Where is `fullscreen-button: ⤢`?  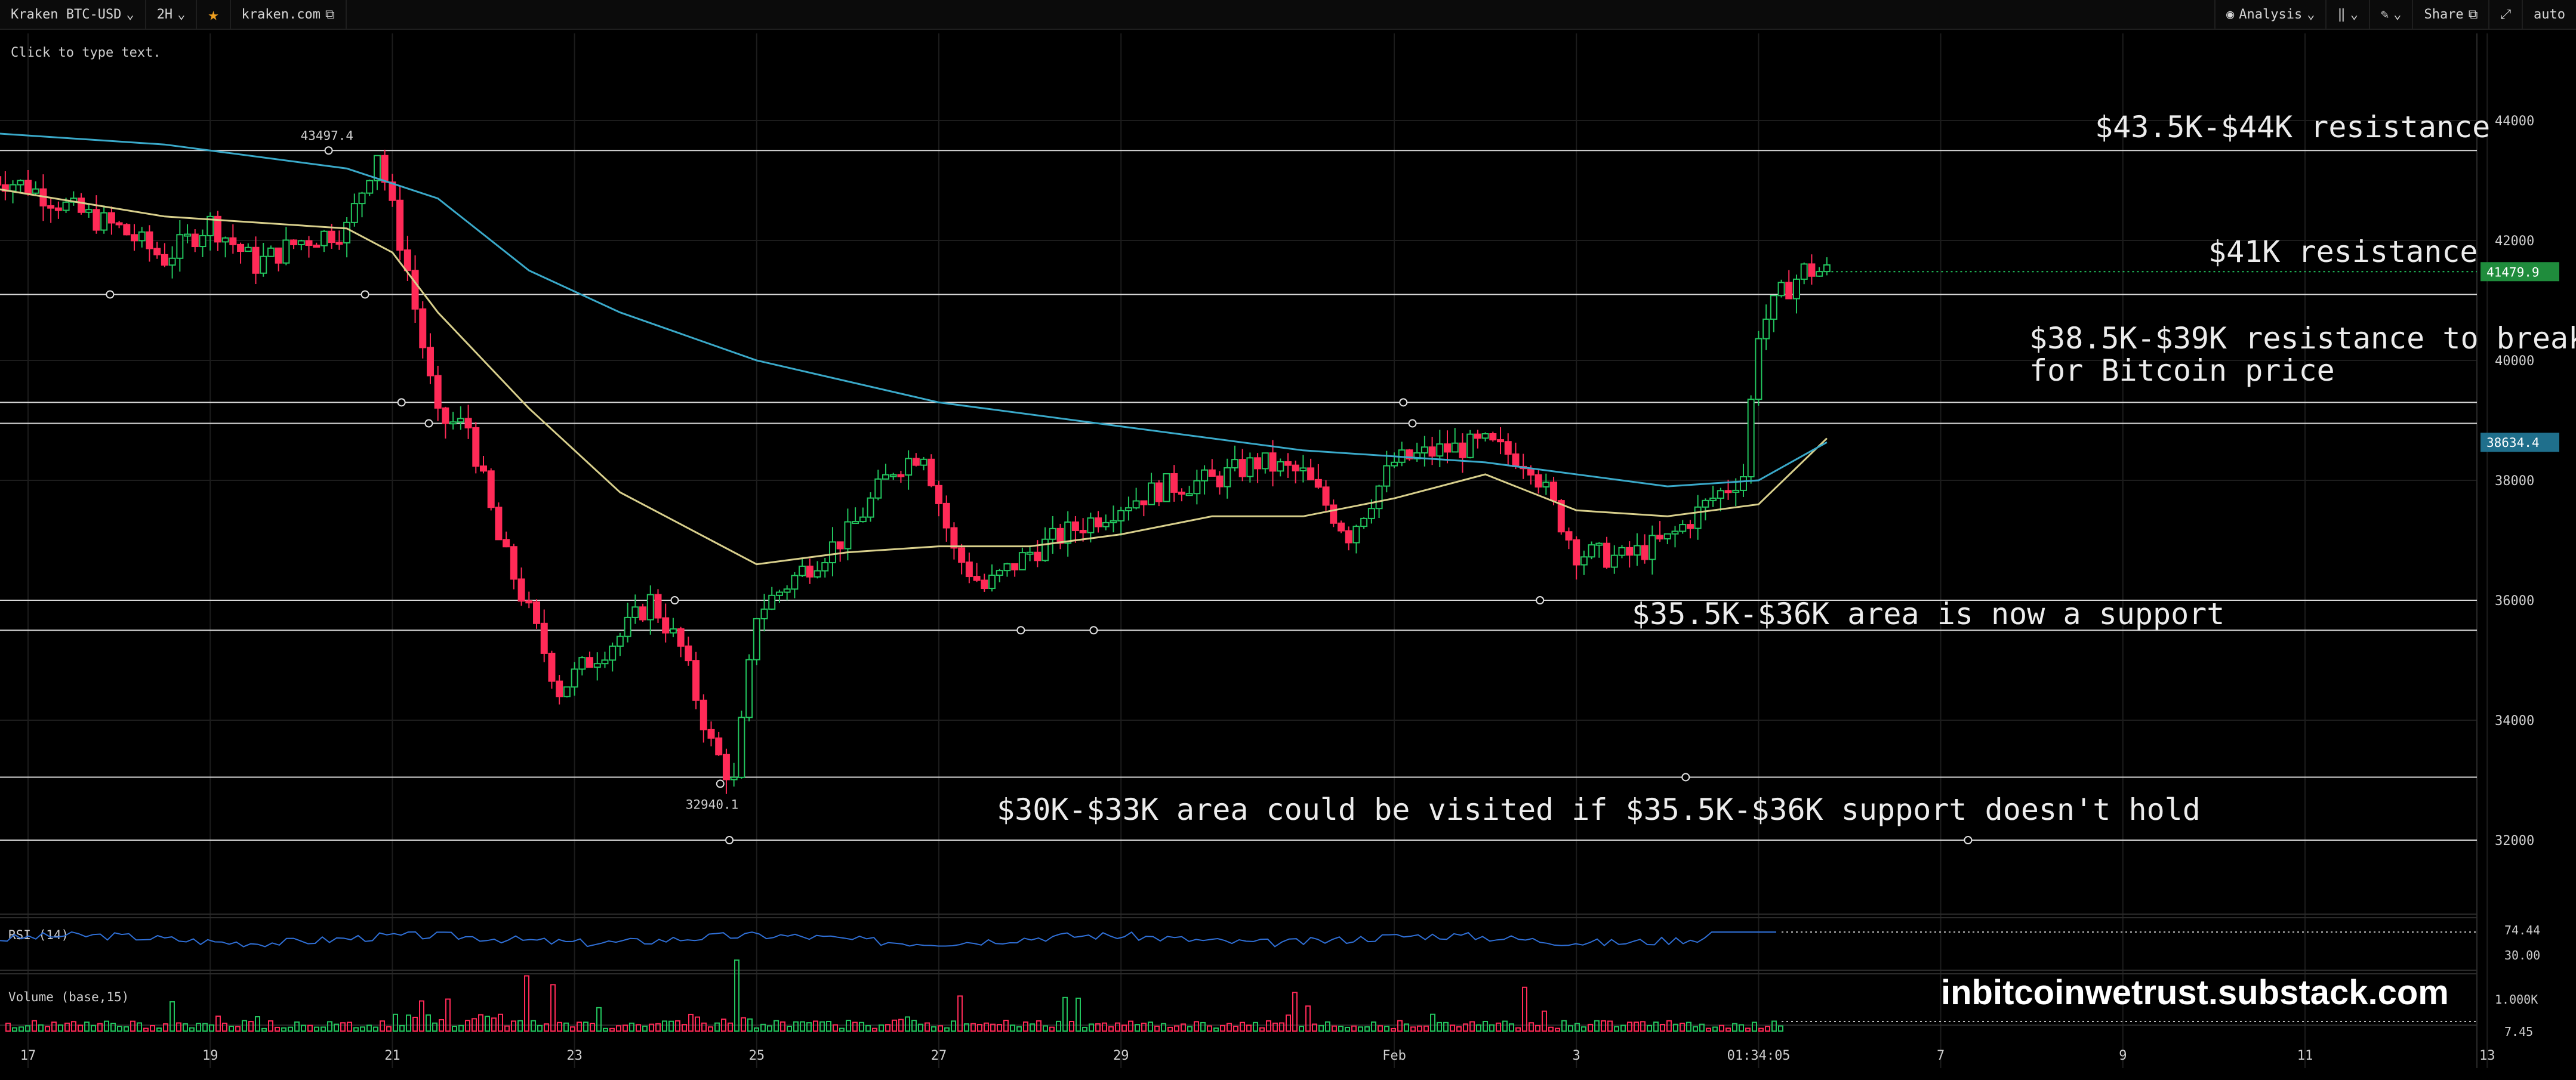
fullscreen-button: ⤢ is located at coordinates (2505, 14).